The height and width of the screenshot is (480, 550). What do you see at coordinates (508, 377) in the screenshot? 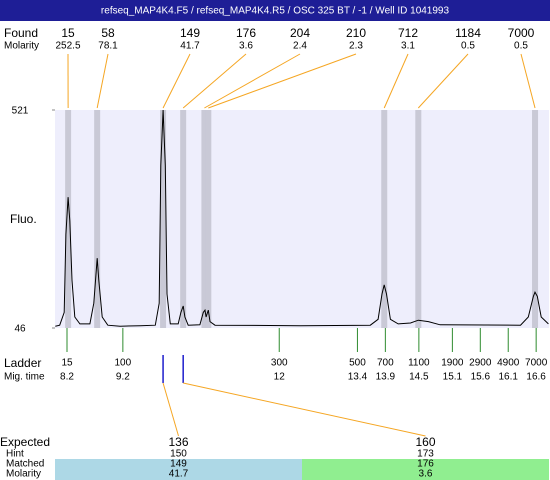
I see `ladder-time: 16.1` at bounding box center [508, 377].